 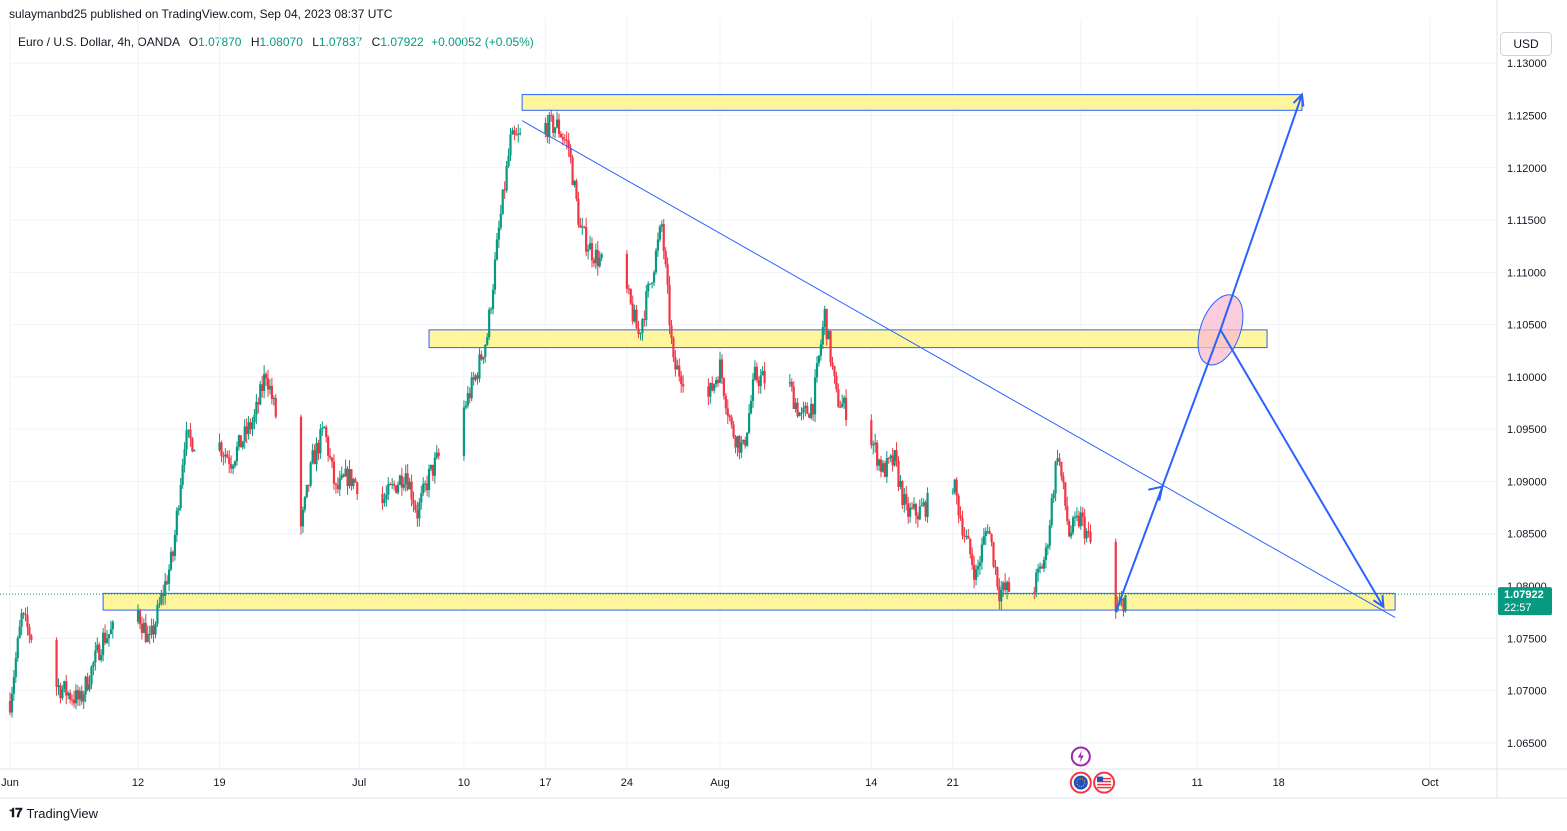 I want to click on y-tick-label: 1.11500, so click(x=1526, y=221).